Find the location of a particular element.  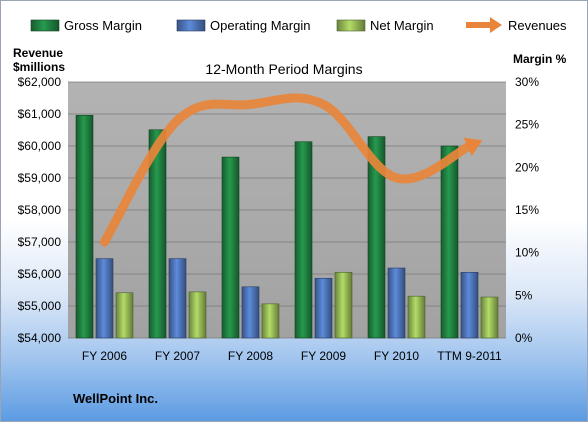

legend-arrow is located at coordinates (496, 25).